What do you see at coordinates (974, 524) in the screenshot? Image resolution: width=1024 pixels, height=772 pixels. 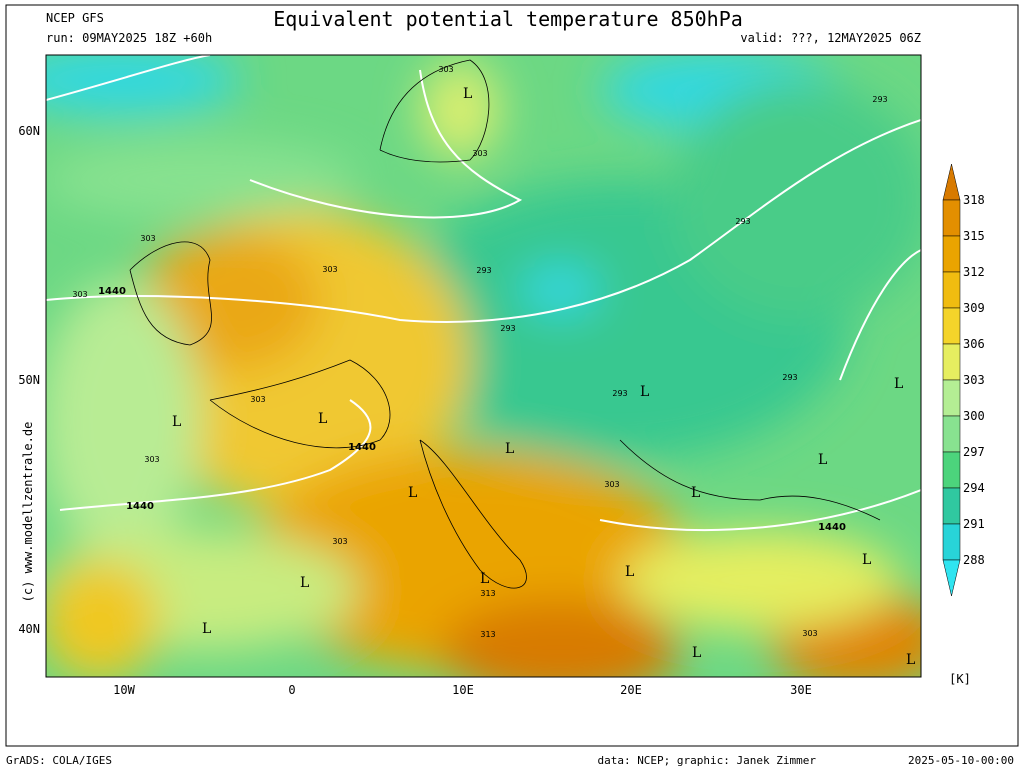 I see `colorbar-label: 291` at bounding box center [974, 524].